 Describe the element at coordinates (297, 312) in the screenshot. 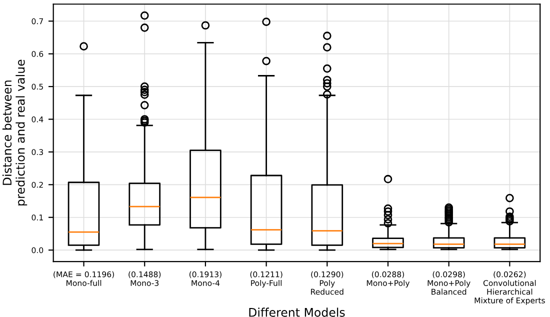

I see `x-axis-title: Different Models` at that location.